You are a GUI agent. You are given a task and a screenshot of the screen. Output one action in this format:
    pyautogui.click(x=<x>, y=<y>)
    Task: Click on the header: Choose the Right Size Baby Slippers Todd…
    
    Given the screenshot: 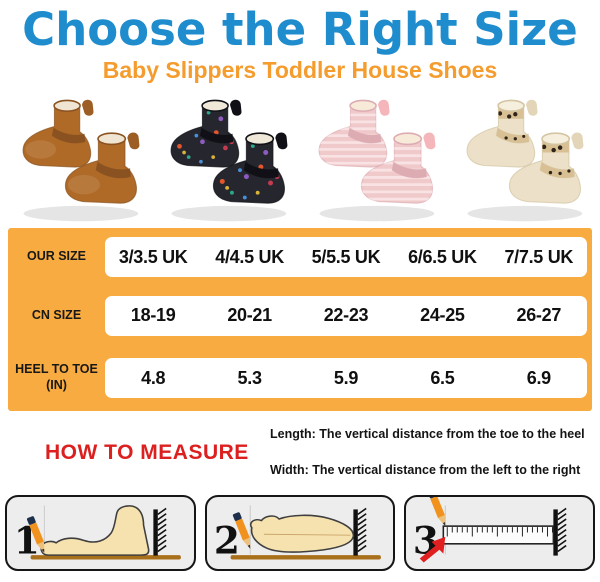 What is the action you would take?
    pyautogui.click(x=300, y=42)
    